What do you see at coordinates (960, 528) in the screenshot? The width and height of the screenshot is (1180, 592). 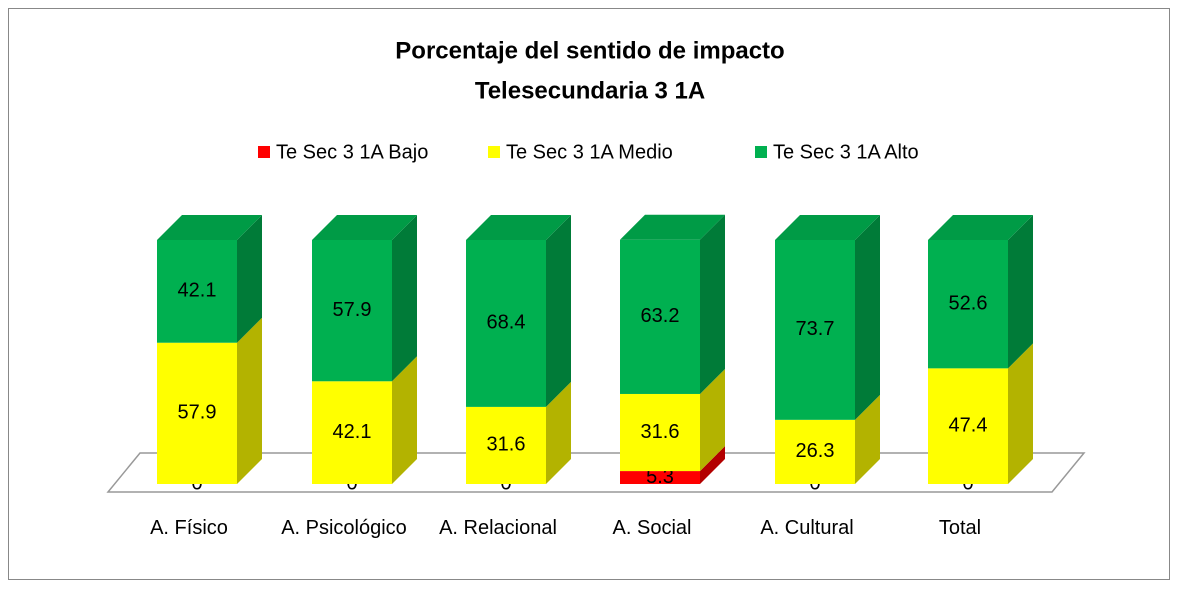 I see `x-tick-label: Total` at bounding box center [960, 528].